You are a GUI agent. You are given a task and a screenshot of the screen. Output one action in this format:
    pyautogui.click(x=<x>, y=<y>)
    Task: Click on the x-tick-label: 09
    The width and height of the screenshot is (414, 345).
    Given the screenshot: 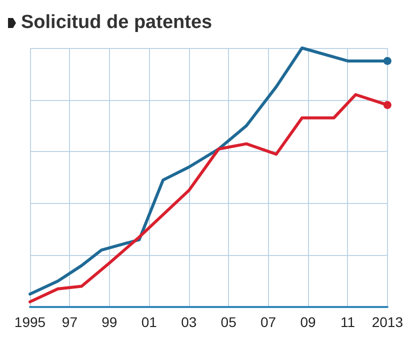 What is the action you would take?
    pyautogui.click(x=308, y=322)
    